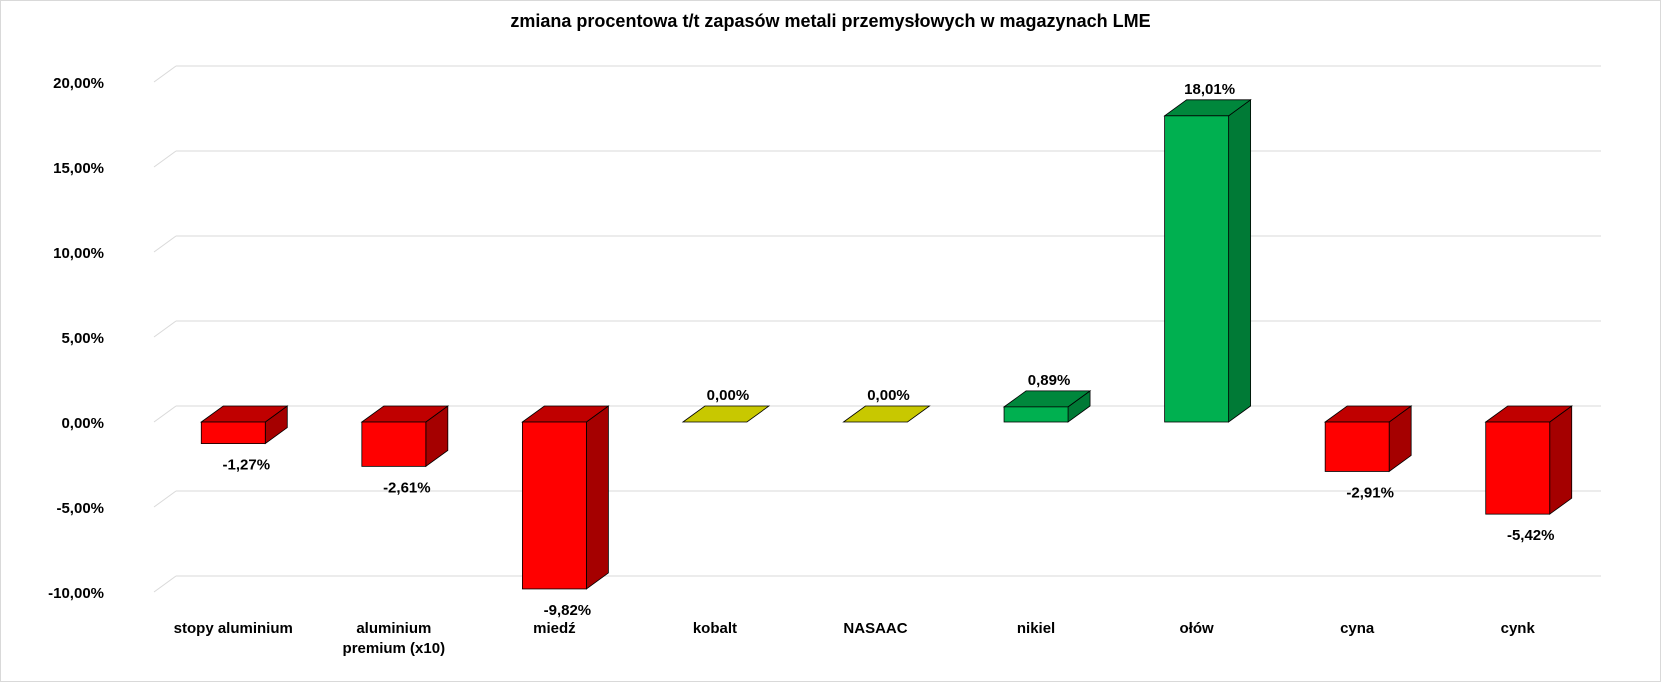 The image size is (1661, 682). I want to click on data-label: -5,42%, so click(1531, 535).